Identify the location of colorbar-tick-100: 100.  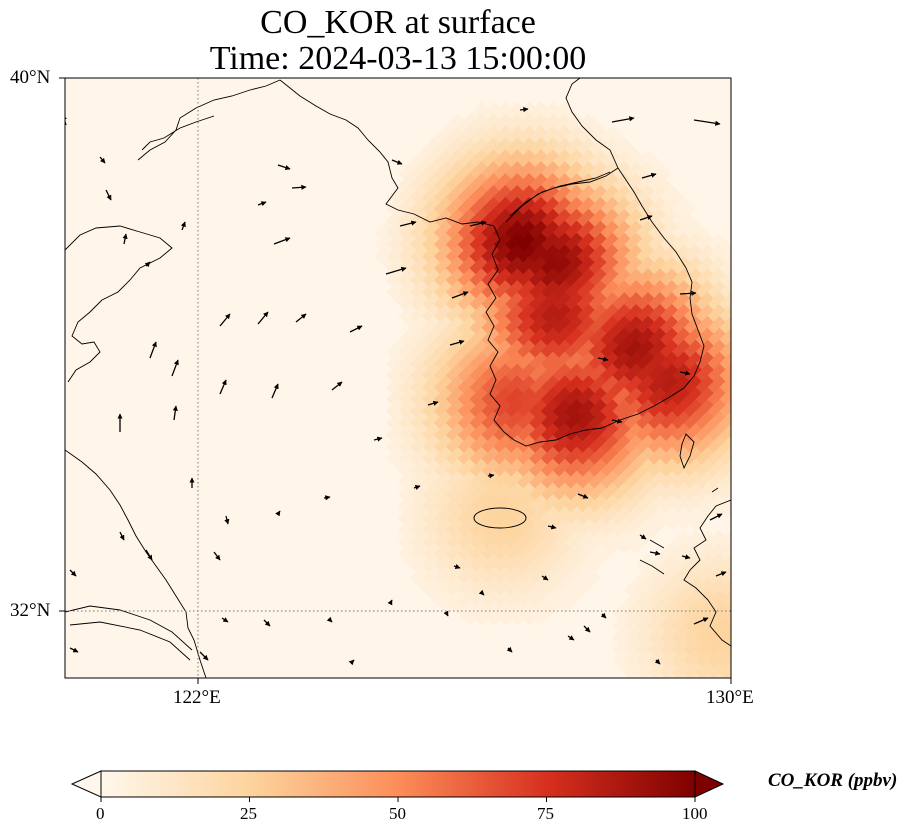
(695, 813).